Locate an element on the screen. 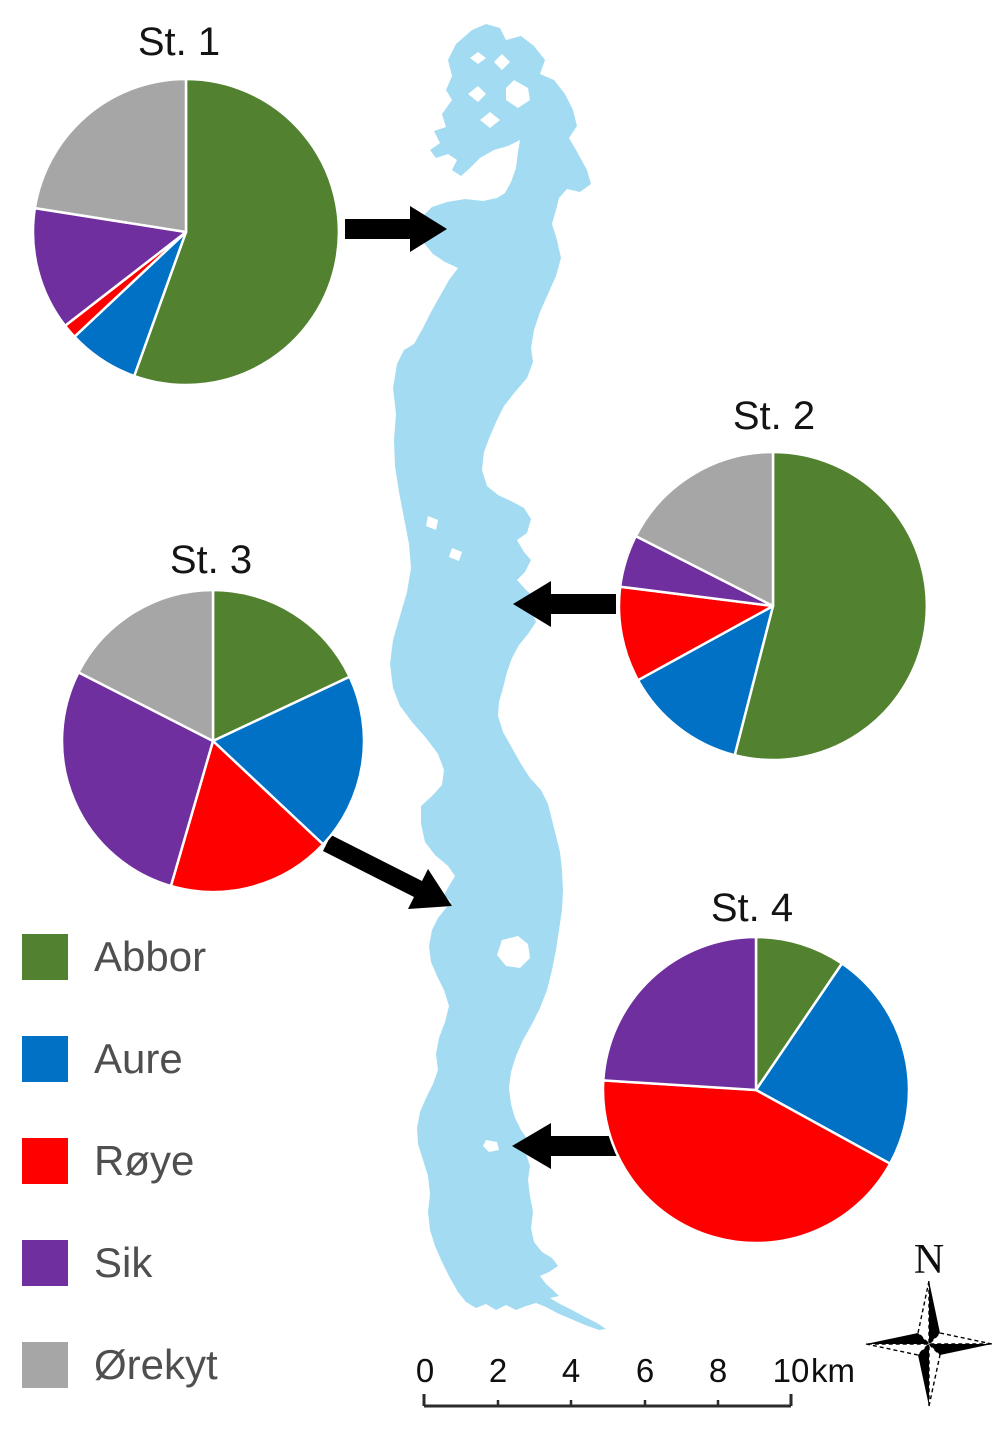  scale-label-8: 8 is located at coordinates (718, 1370).